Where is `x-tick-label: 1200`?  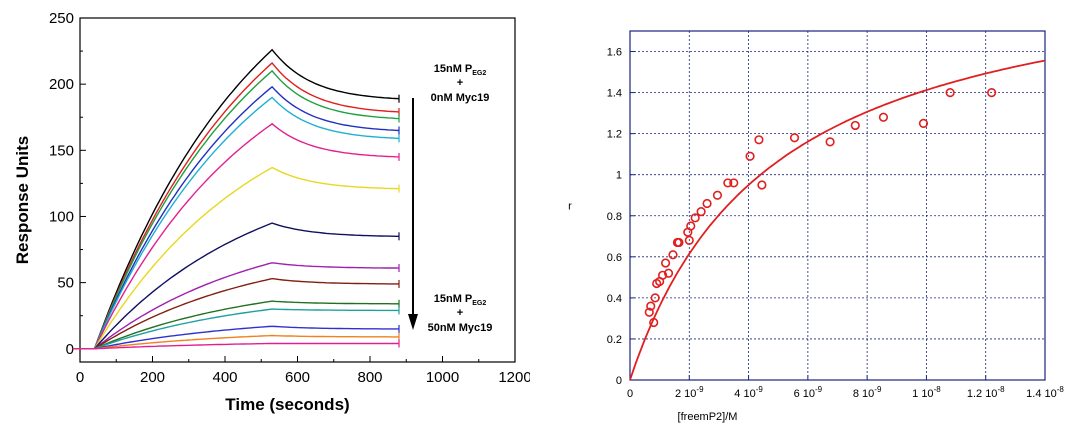 x-tick-label: 1200 is located at coordinates (514, 377).